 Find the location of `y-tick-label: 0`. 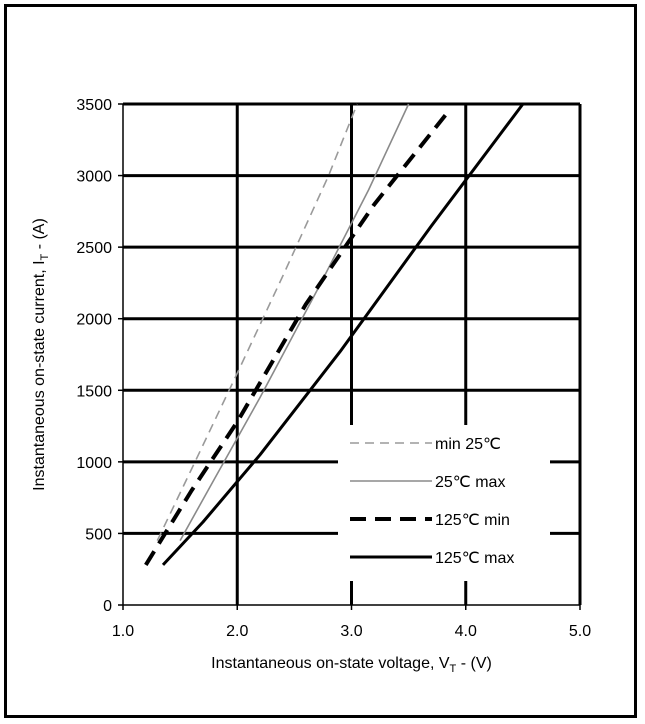

y-tick-label: 0 is located at coordinates (107, 606).